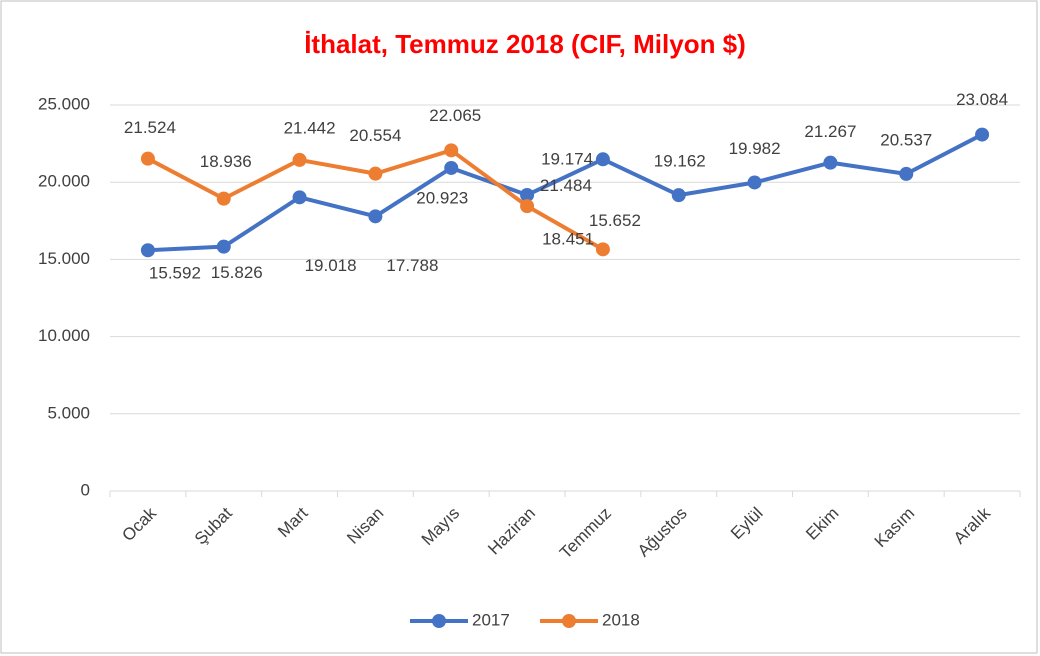 Image resolution: width=1040 pixels, height=656 pixels. I want to click on data-label: 21.524, so click(150, 127).